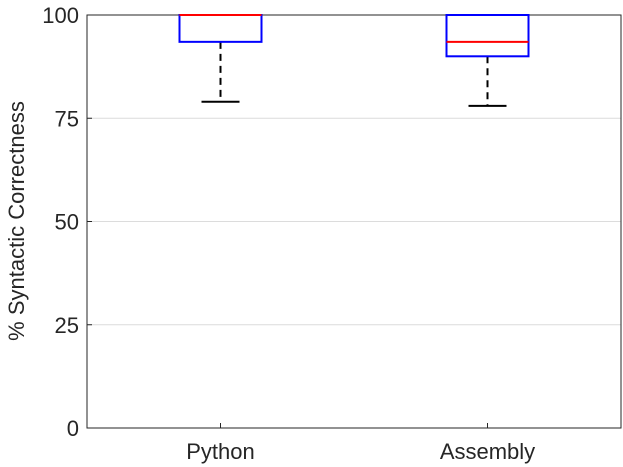 The image size is (623, 467). What do you see at coordinates (67, 222) in the screenshot?
I see `y-tick-label-50: 50` at bounding box center [67, 222].